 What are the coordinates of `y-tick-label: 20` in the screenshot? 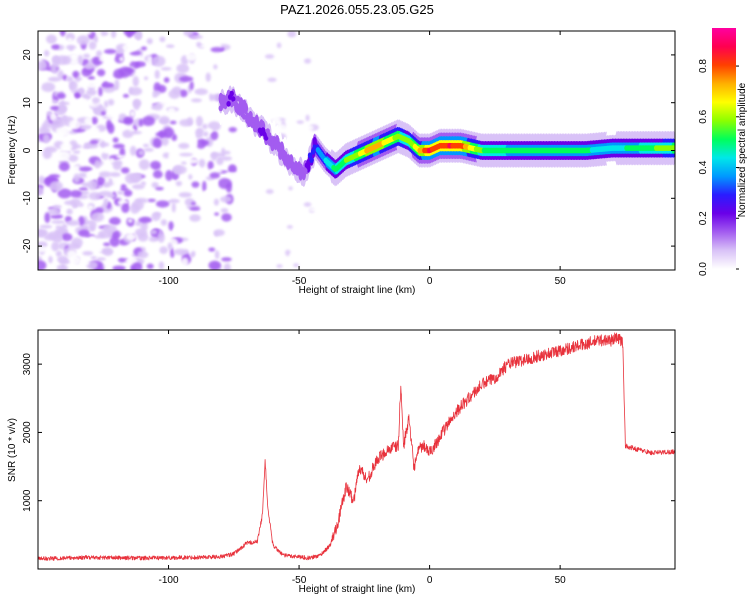 It's located at (27, 55).